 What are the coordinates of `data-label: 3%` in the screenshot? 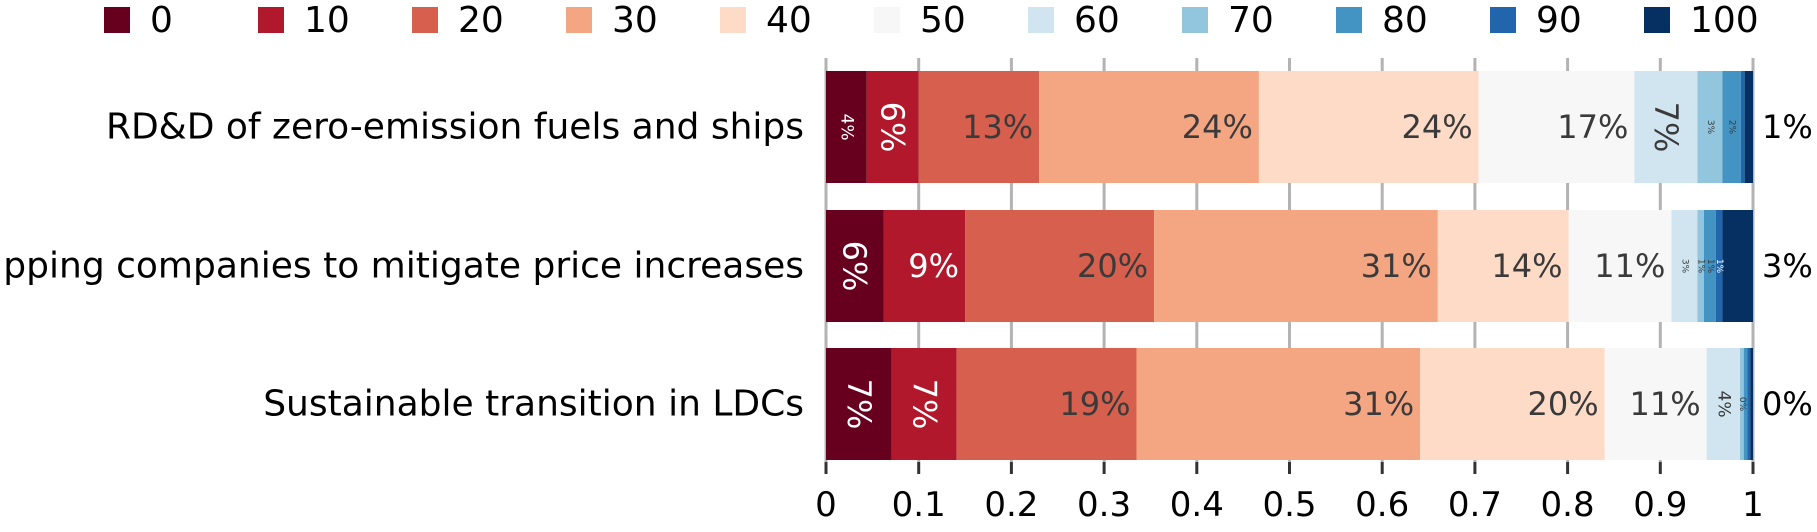 It's located at (1684, 266).